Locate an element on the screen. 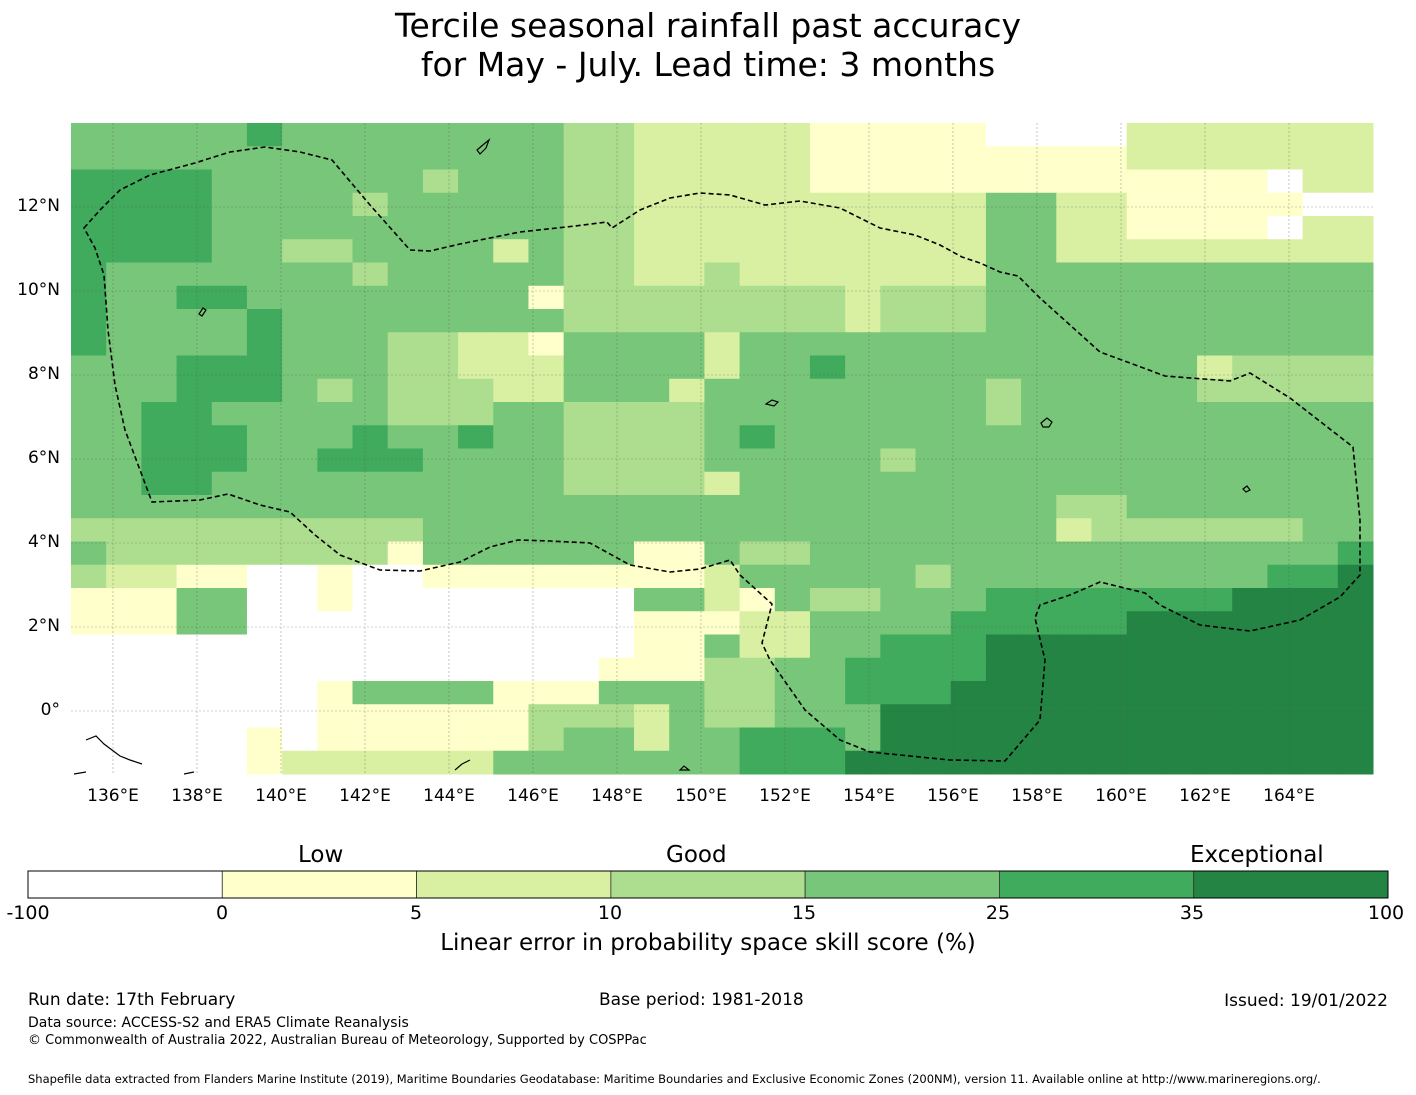 The image size is (1416, 1095). colorbar-segment is located at coordinates (514, 884).